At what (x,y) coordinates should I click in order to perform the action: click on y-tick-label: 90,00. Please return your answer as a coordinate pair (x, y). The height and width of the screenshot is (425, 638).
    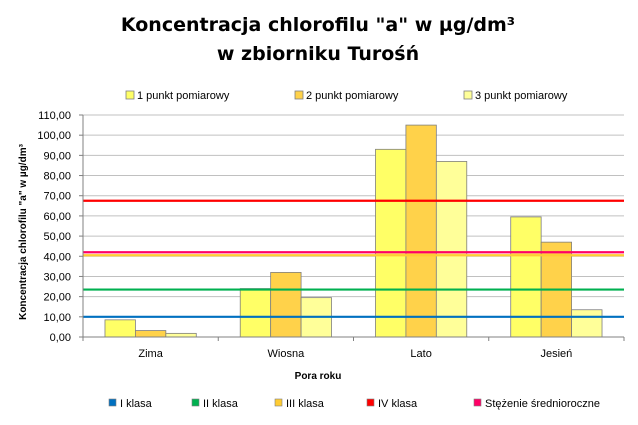
    Looking at the image, I should click on (57, 156).